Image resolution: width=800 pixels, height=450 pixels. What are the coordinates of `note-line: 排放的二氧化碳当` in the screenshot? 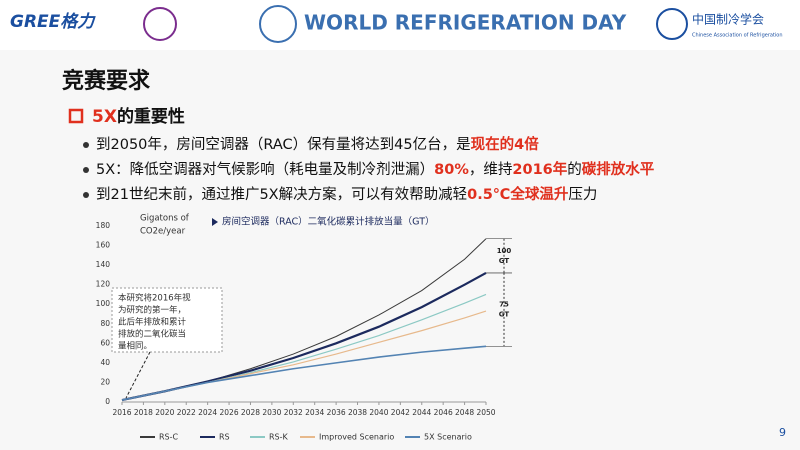 It's located at (152, 334).